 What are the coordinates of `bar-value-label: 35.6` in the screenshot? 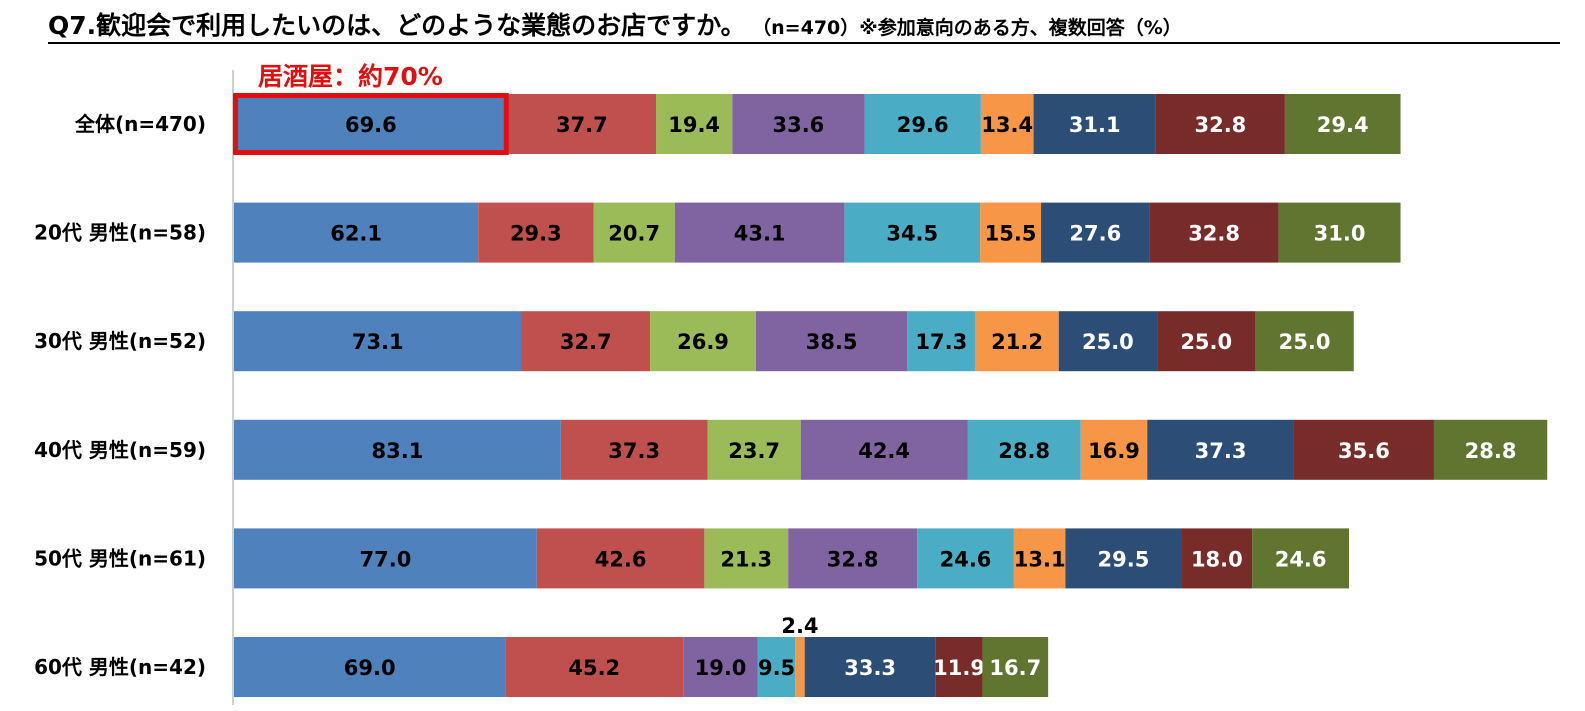 It's located at (1364, 451).